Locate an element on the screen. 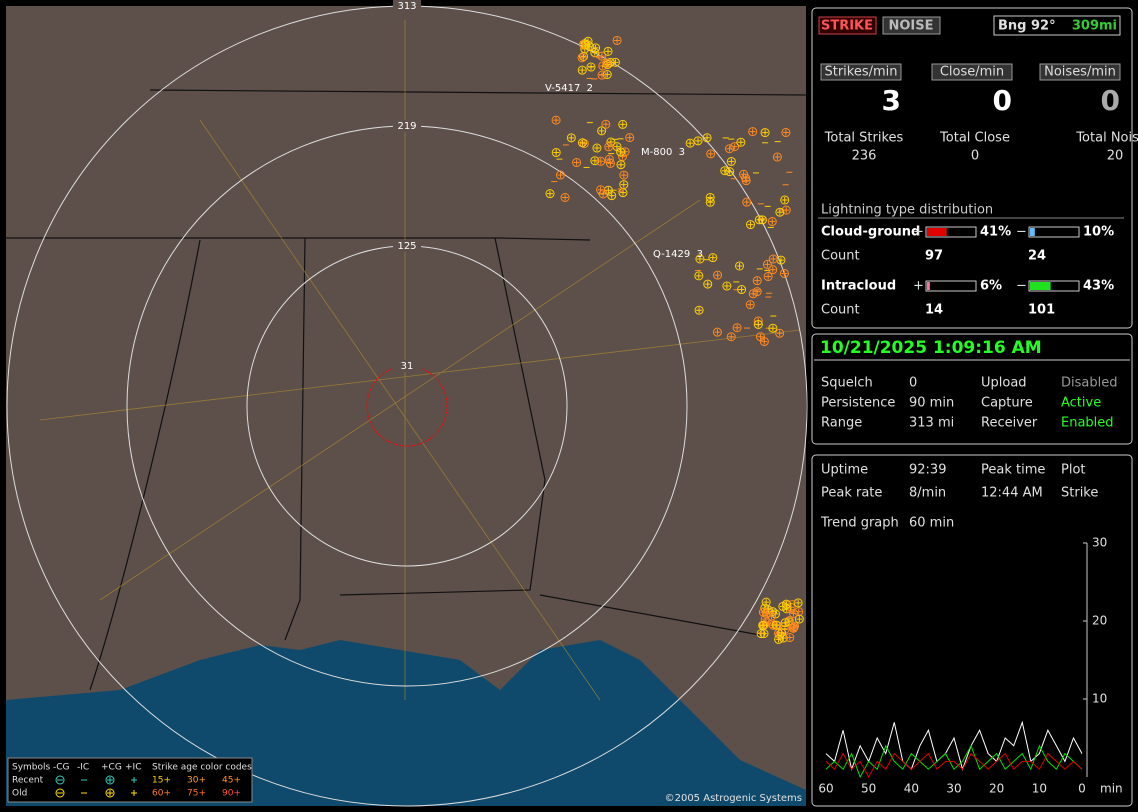 Image resolution: width=1138 pixels, height=812 pixels. legend-row: Old is located at coordinates (19, 794).